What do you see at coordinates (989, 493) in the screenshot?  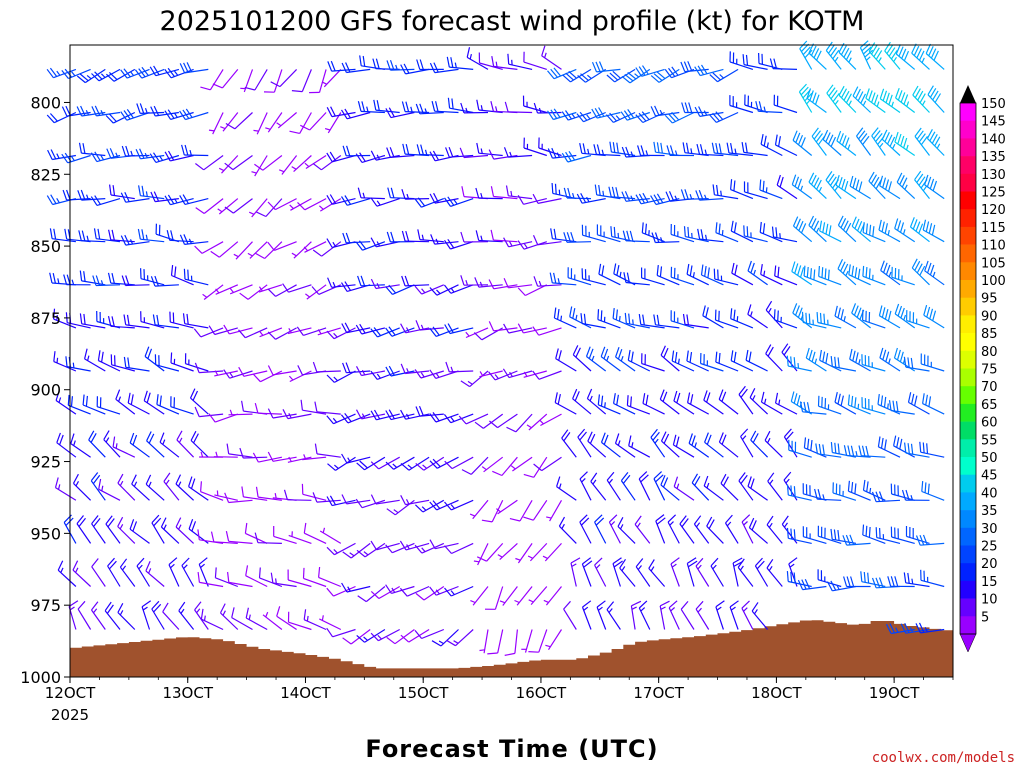 I see `colorbar-label: 40` at bounding box center [989, 493].